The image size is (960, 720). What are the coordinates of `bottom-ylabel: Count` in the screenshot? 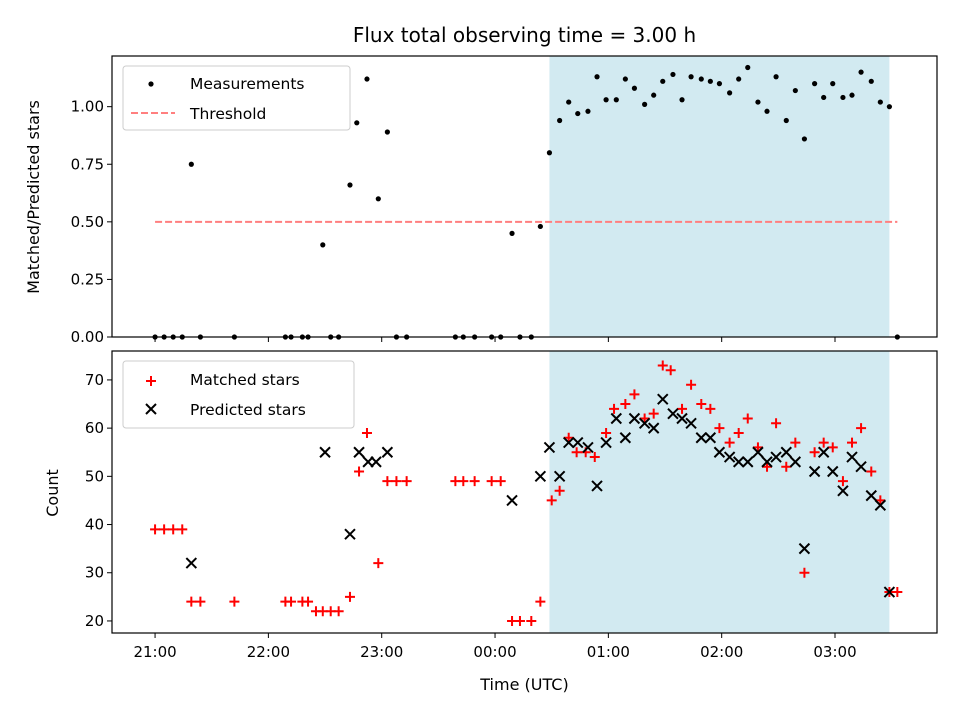 It's located at (52, 493).